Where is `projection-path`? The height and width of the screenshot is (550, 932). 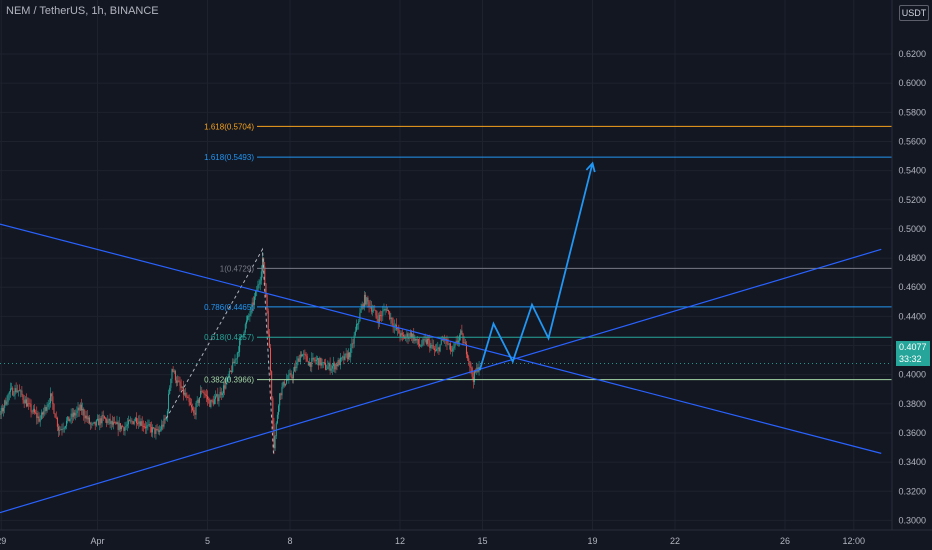
projection-path is located at coordinates (537, 266).